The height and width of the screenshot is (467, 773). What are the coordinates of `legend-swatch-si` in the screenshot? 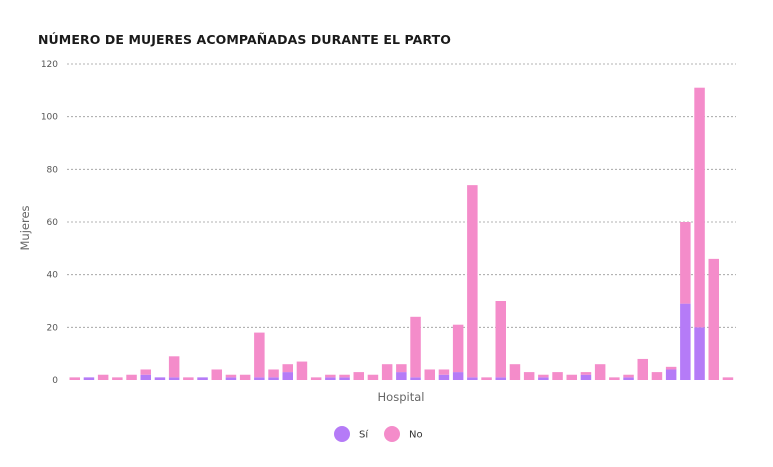 It's located at (342, 434).